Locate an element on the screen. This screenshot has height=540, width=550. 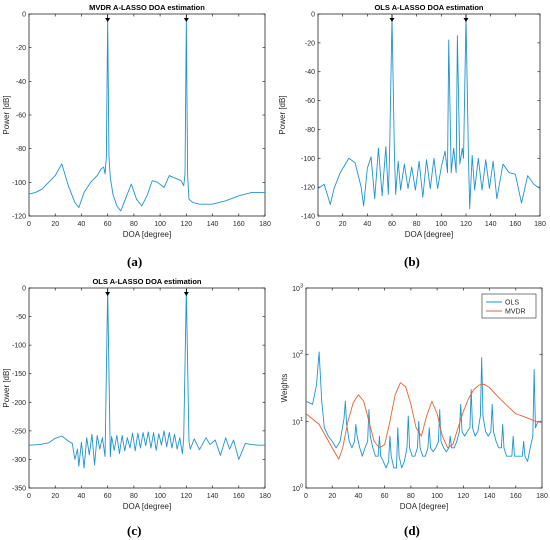
y-tick-label: -150 is located at coordinates (19, 374).